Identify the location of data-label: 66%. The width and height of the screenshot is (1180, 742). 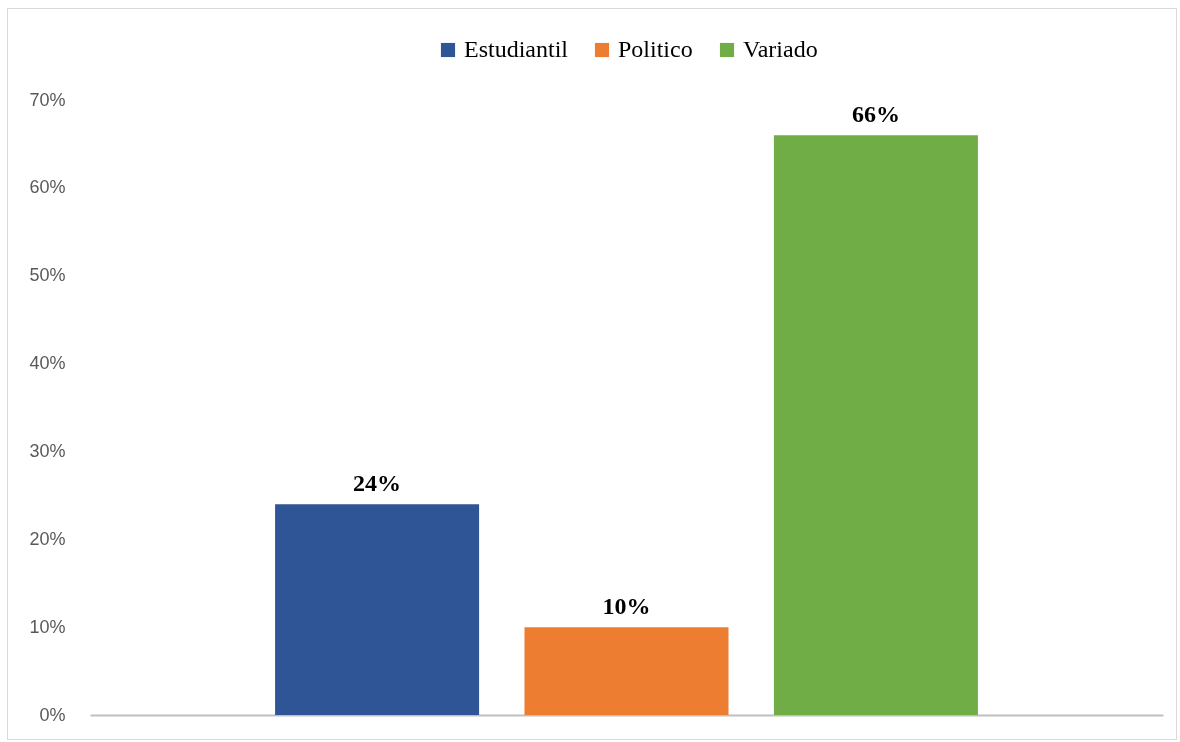
(875, 114).